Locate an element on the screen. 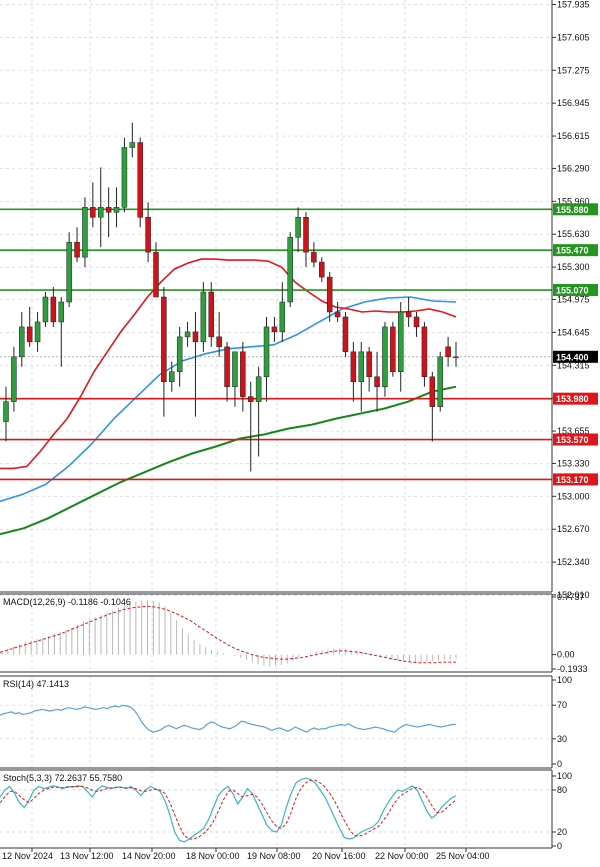 The image size is (600, 867). price-tick-label: 157.275 is located at coordinates (573, 70).